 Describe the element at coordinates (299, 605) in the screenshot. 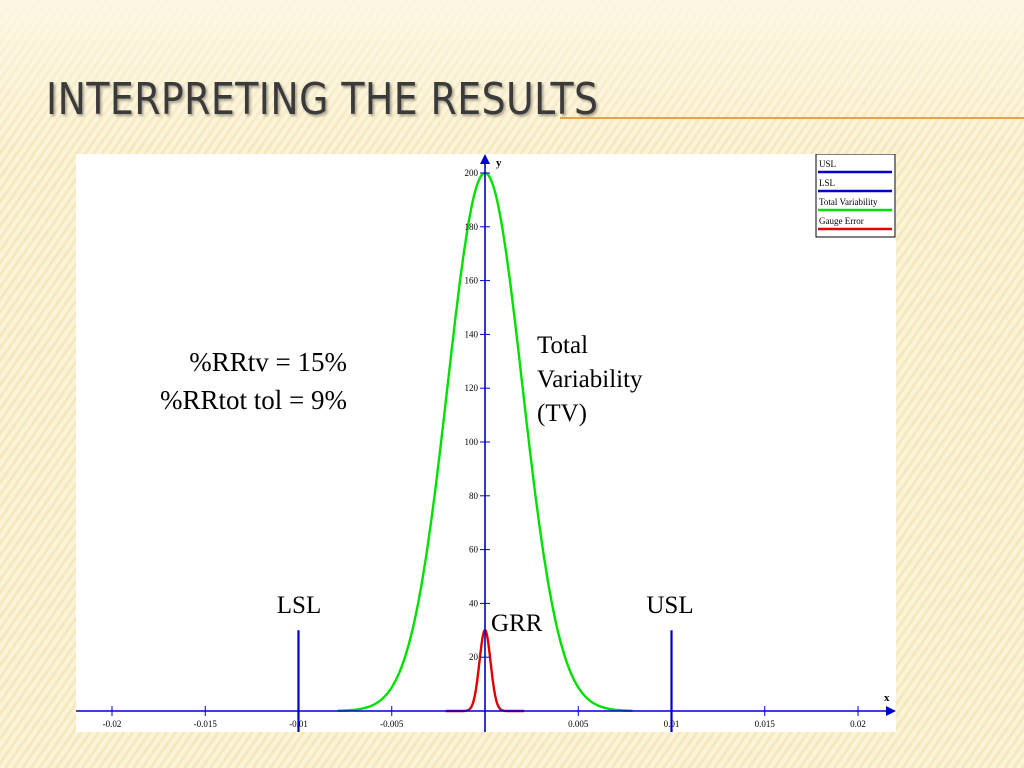

I see `lsl-label: LSL` at that location.